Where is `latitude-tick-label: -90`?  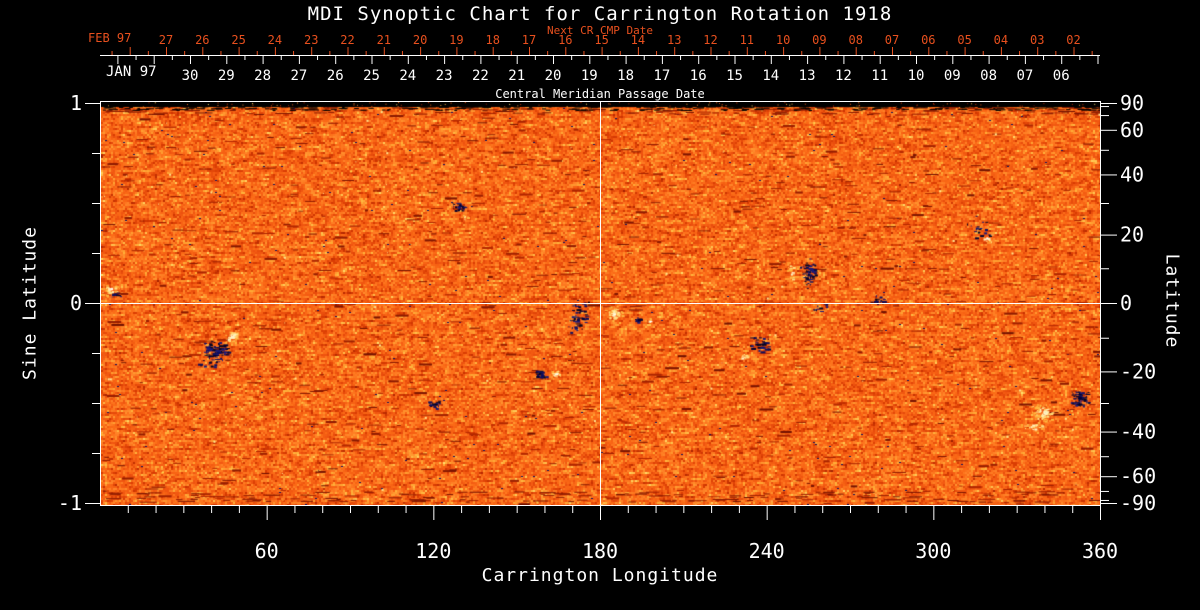
latitude-tick-label: -90 is located at coordinates (1138, 503).